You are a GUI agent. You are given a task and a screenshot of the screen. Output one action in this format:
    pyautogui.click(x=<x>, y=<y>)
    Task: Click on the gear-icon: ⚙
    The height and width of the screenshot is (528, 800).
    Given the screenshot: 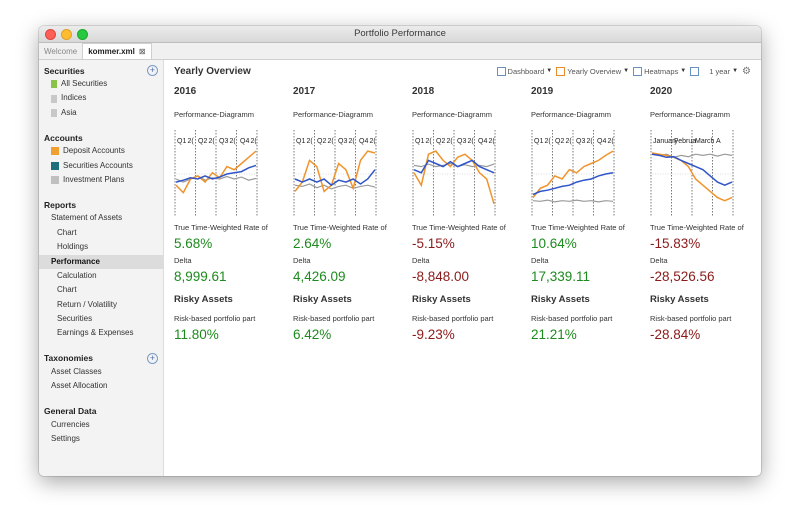 What is the action you would take?
    pyautogui.click(x=746, y=71)
    